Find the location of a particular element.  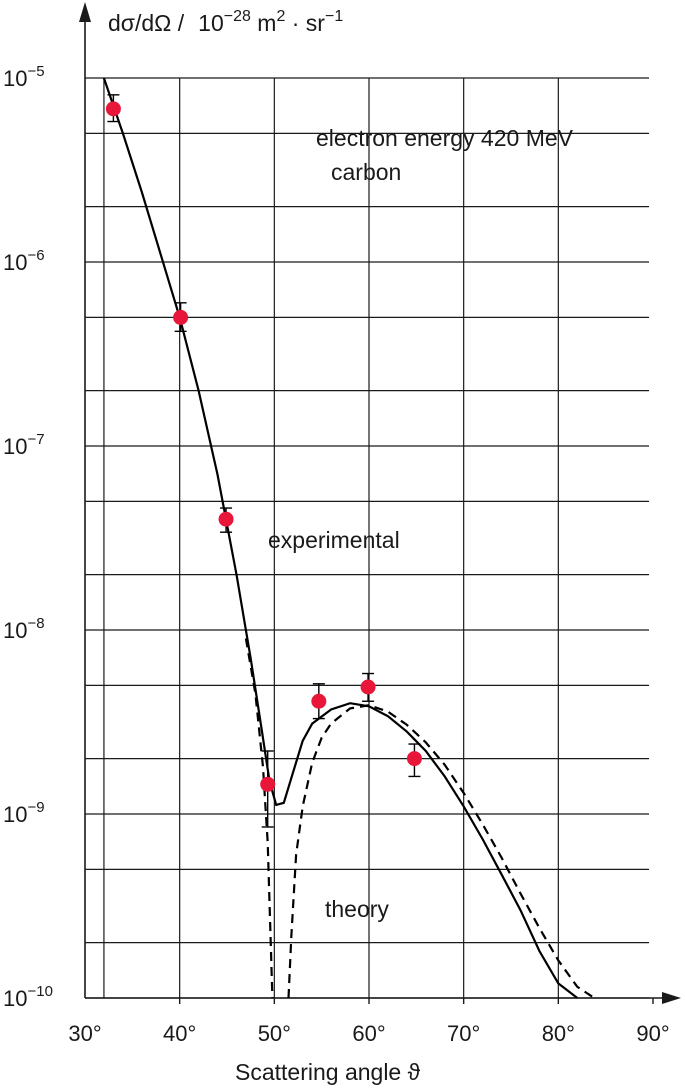

x-tick-label: 80° is located at coordinates (558, 1033).